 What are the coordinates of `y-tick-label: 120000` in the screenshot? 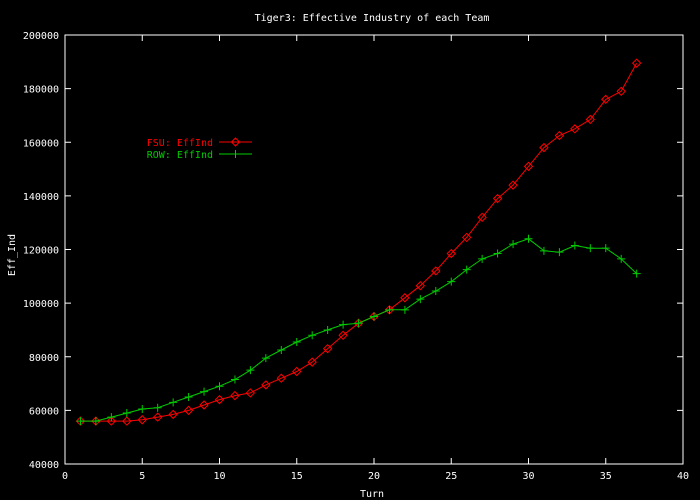 It's located at (41, 251).